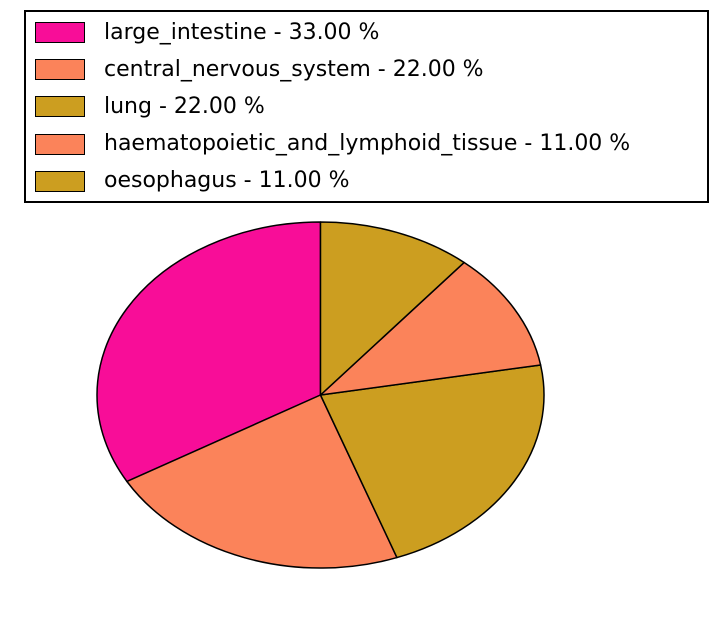  What do you see at coordinates (227, 181) in the screenshot?
I see `legend-label-oesophagus: oesophagus - 11.00 %` at bounding box center [227, 181].